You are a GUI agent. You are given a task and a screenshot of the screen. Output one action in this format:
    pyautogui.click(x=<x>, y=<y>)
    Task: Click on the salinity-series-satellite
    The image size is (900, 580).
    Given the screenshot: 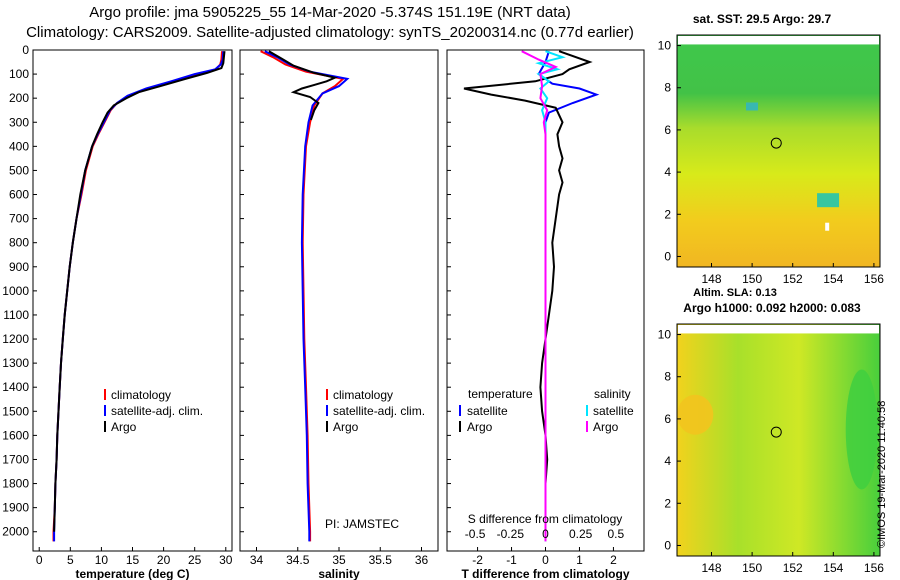 What is the action you would take?
    pyautogui.click(x=307, y=296)
    